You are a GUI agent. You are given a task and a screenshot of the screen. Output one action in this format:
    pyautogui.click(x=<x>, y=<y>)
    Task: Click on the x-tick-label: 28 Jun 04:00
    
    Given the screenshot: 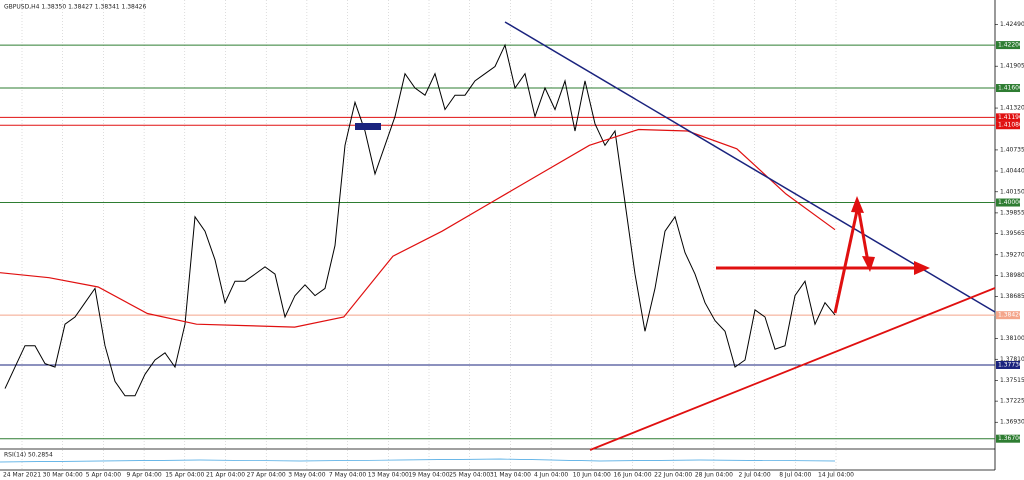 What is the action you would take?
    pyautogui.click(x=714, y=475)
    